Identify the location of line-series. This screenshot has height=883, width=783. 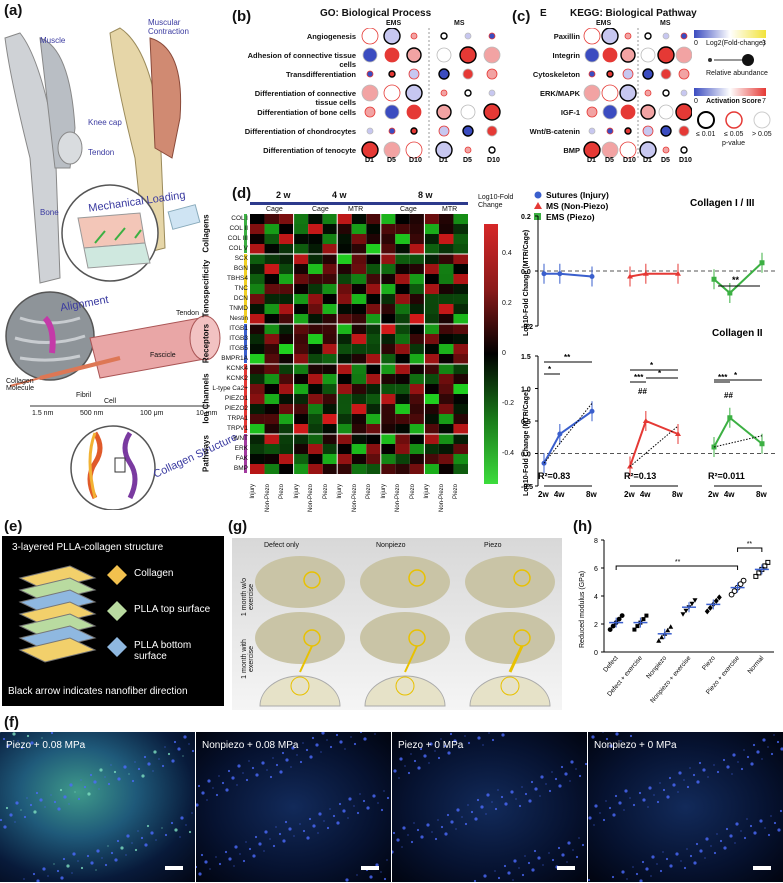
(568, 437).